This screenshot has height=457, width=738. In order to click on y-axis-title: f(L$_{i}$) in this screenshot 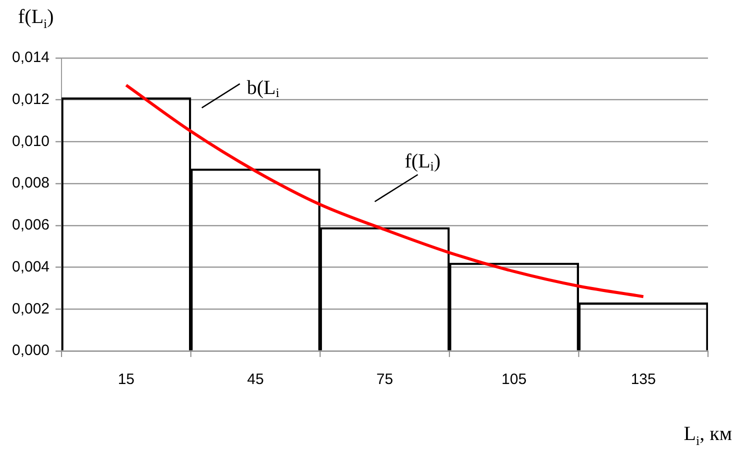, I will do `click(36, 19)`.